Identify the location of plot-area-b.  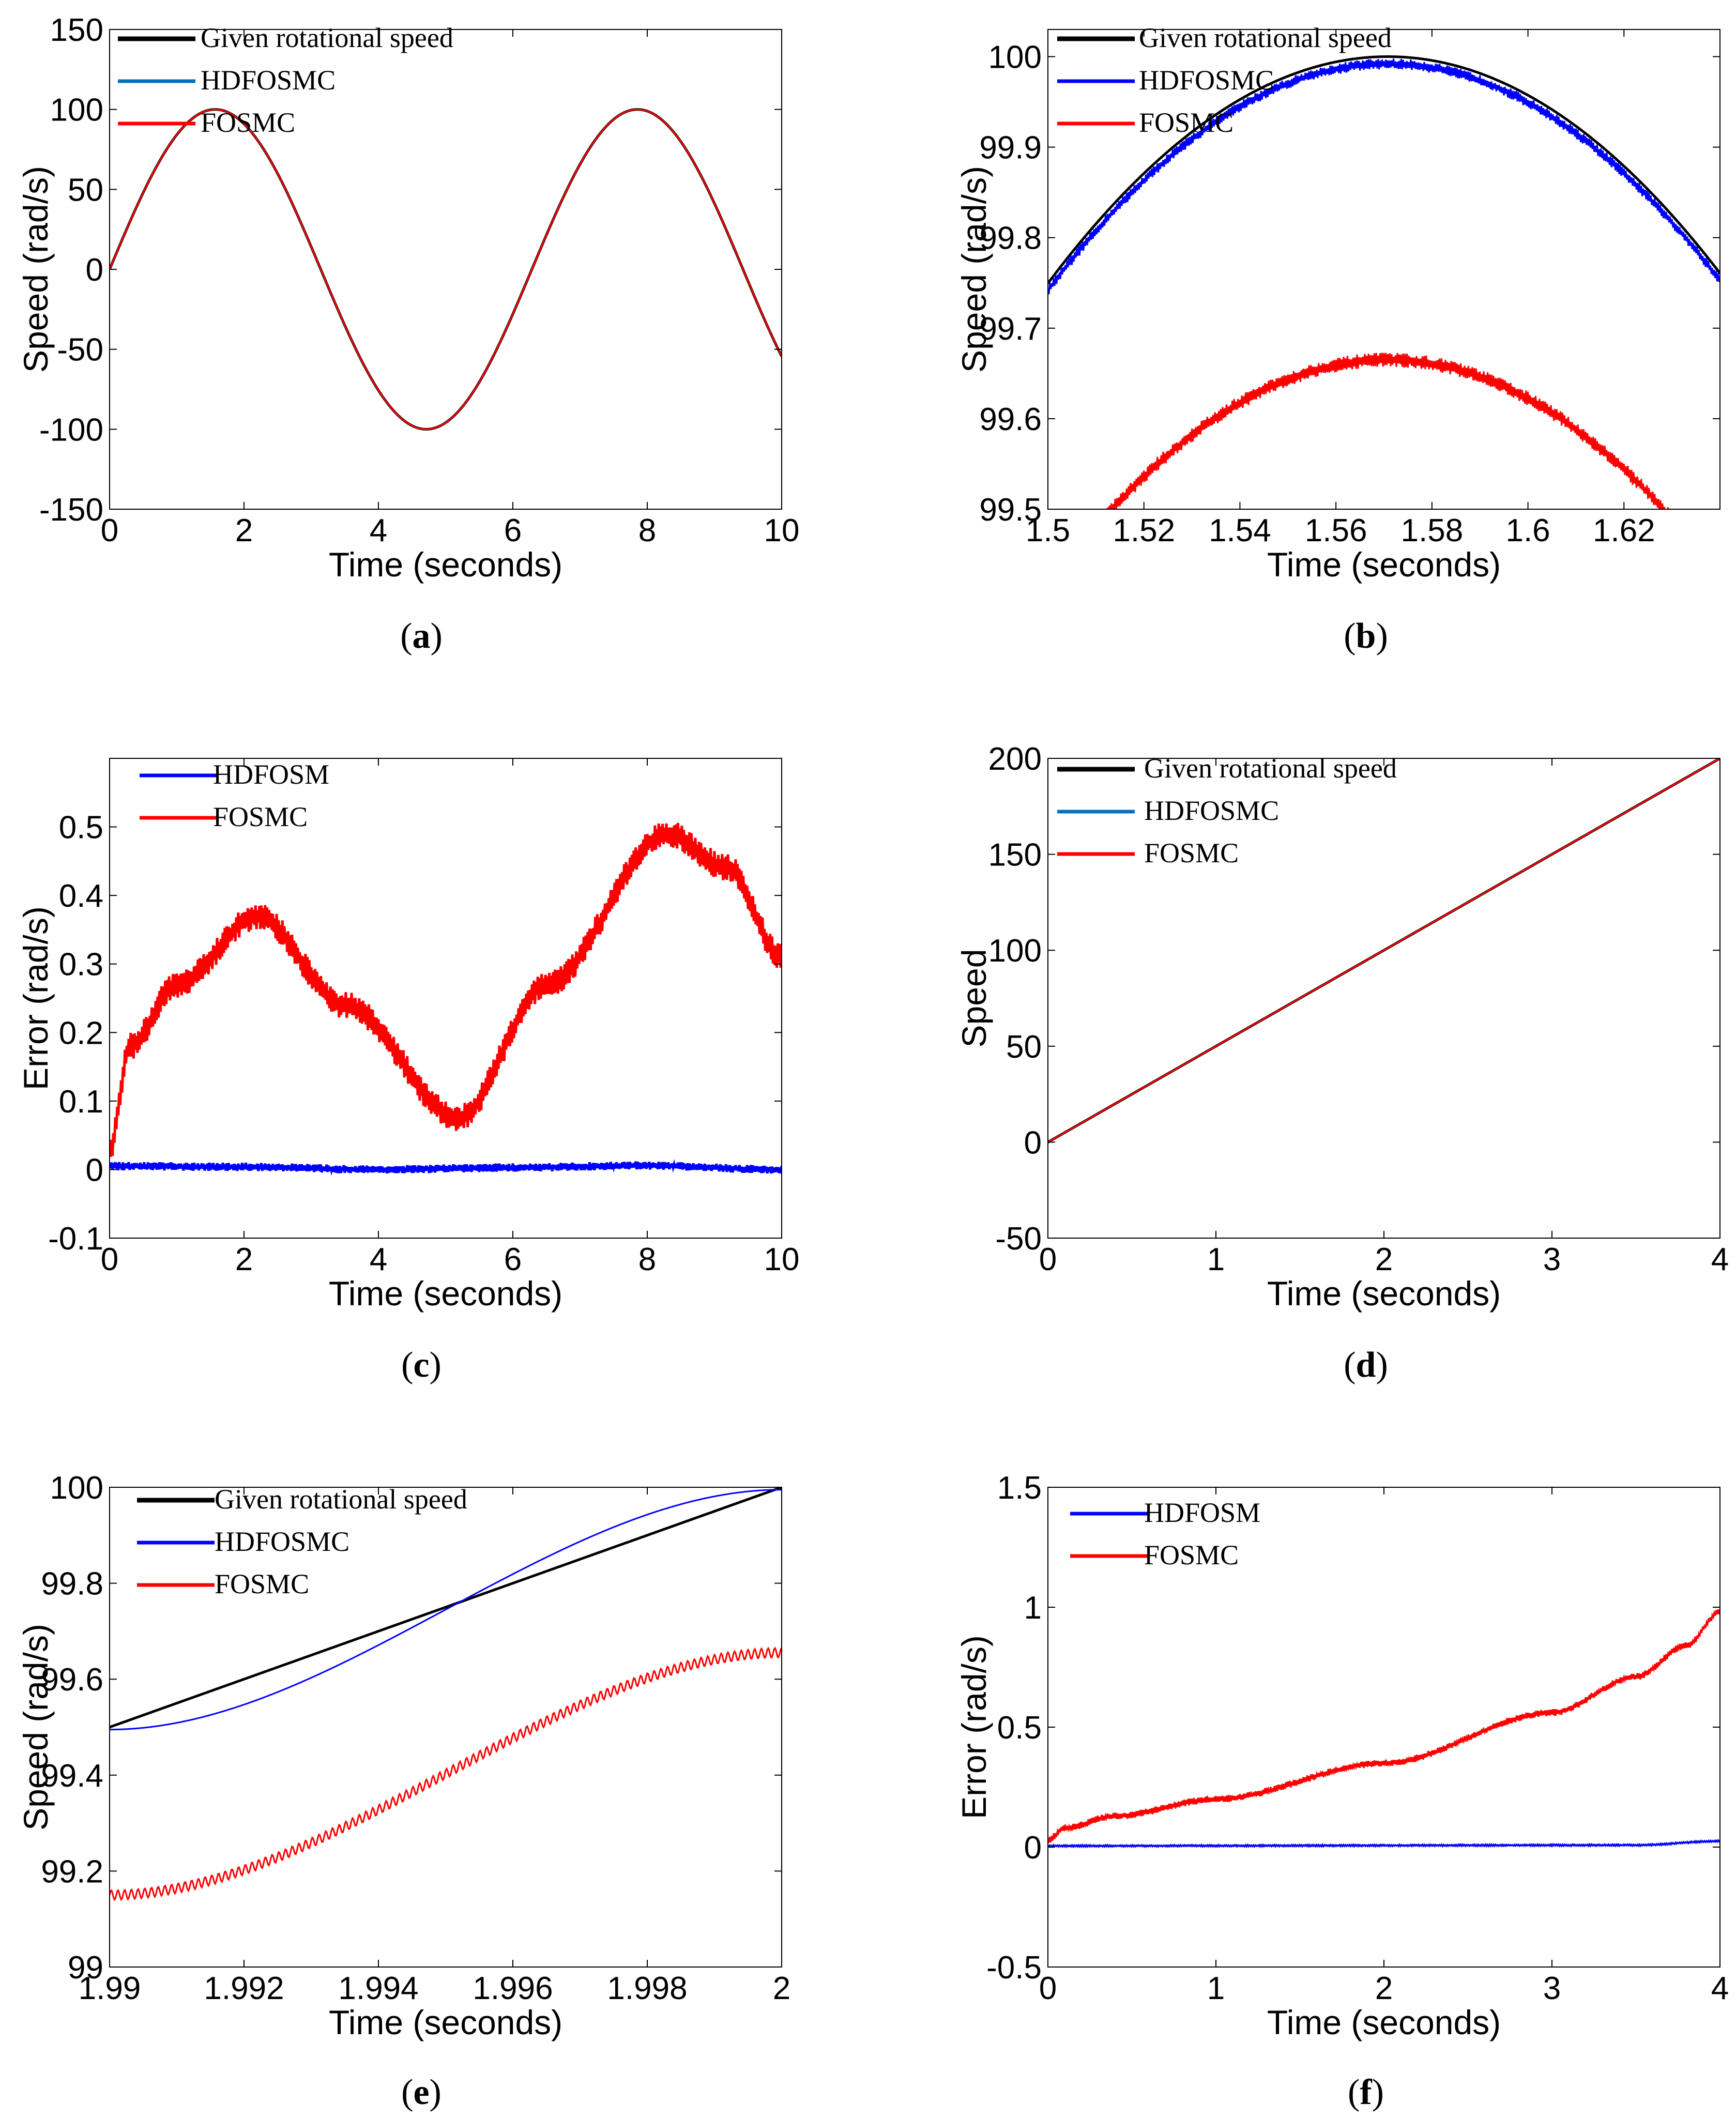
(1384, 282).